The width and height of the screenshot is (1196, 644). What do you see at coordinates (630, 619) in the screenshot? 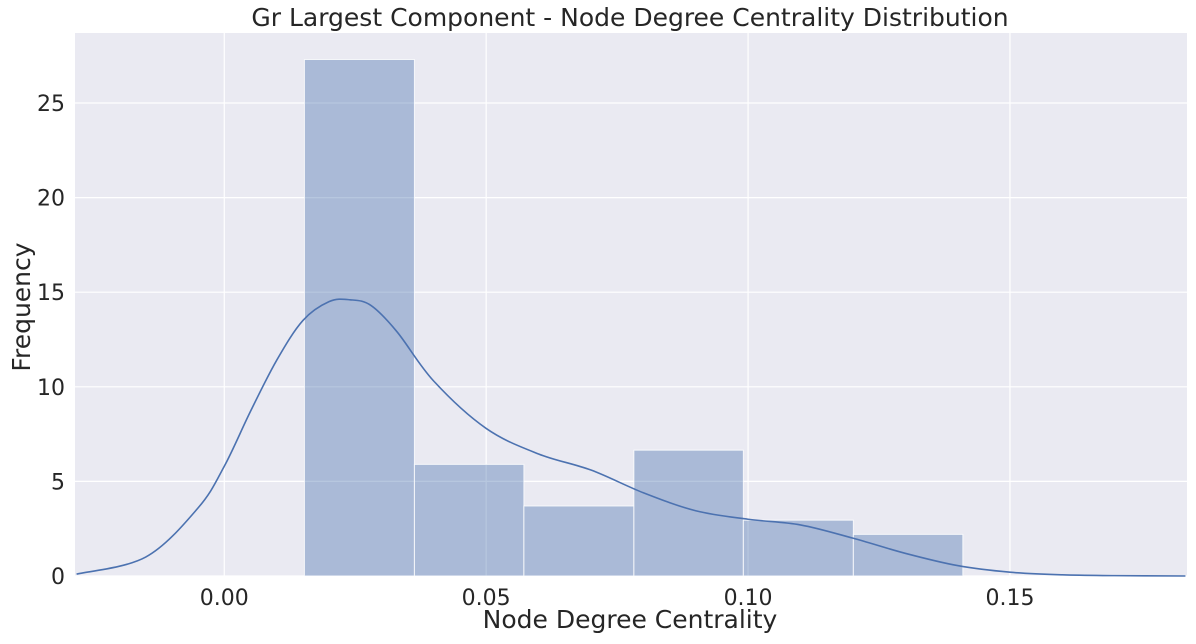
I see `x-axis-title: Node Degree Centrality` at bounding box center [630, 619].